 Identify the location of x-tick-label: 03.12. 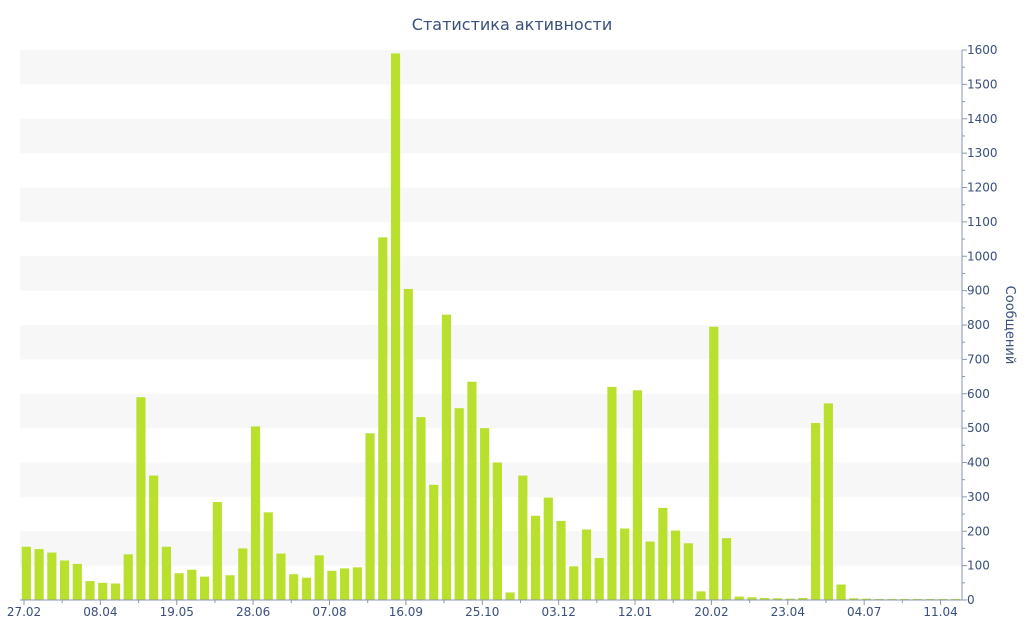
(558, 612).